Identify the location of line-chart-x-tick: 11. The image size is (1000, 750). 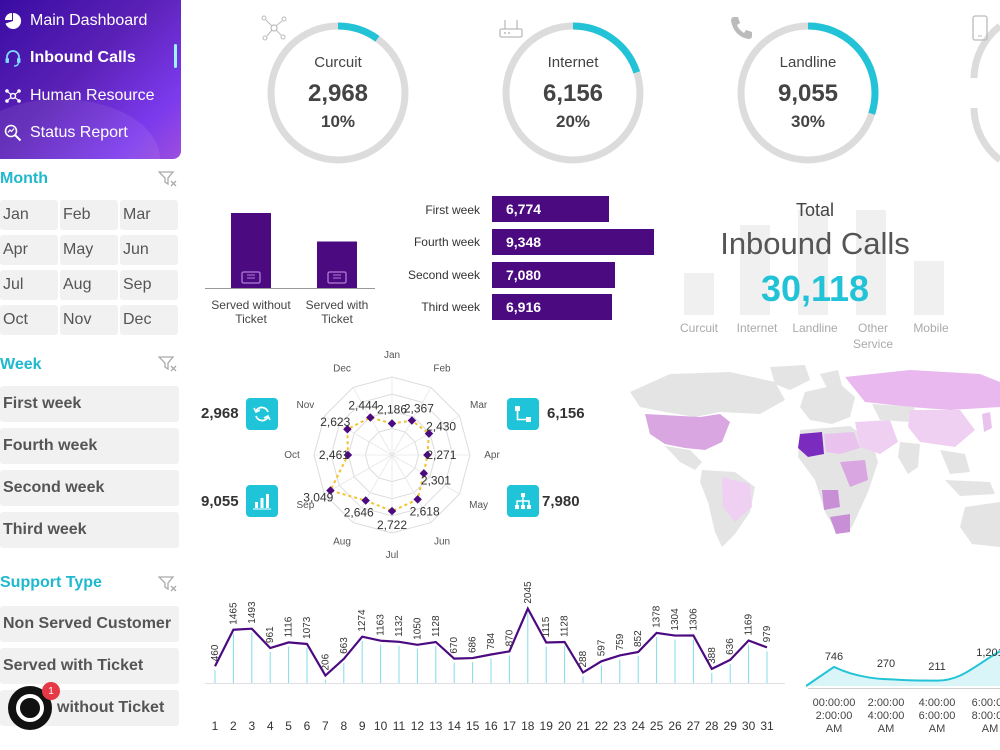
(399, 726).